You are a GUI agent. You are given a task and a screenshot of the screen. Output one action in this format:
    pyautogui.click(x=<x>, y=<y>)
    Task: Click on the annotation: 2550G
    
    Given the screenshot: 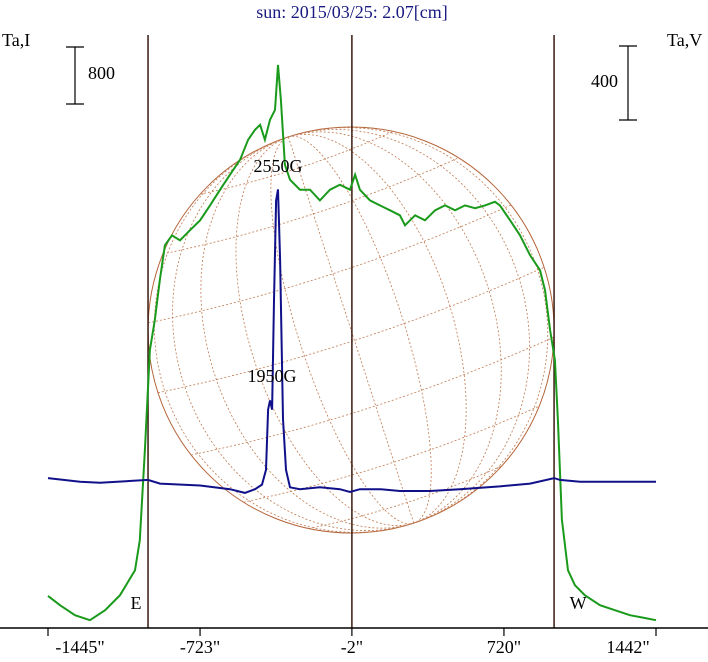 What is the action you would take?
    pyautogui.click(x=278, y=166)
    